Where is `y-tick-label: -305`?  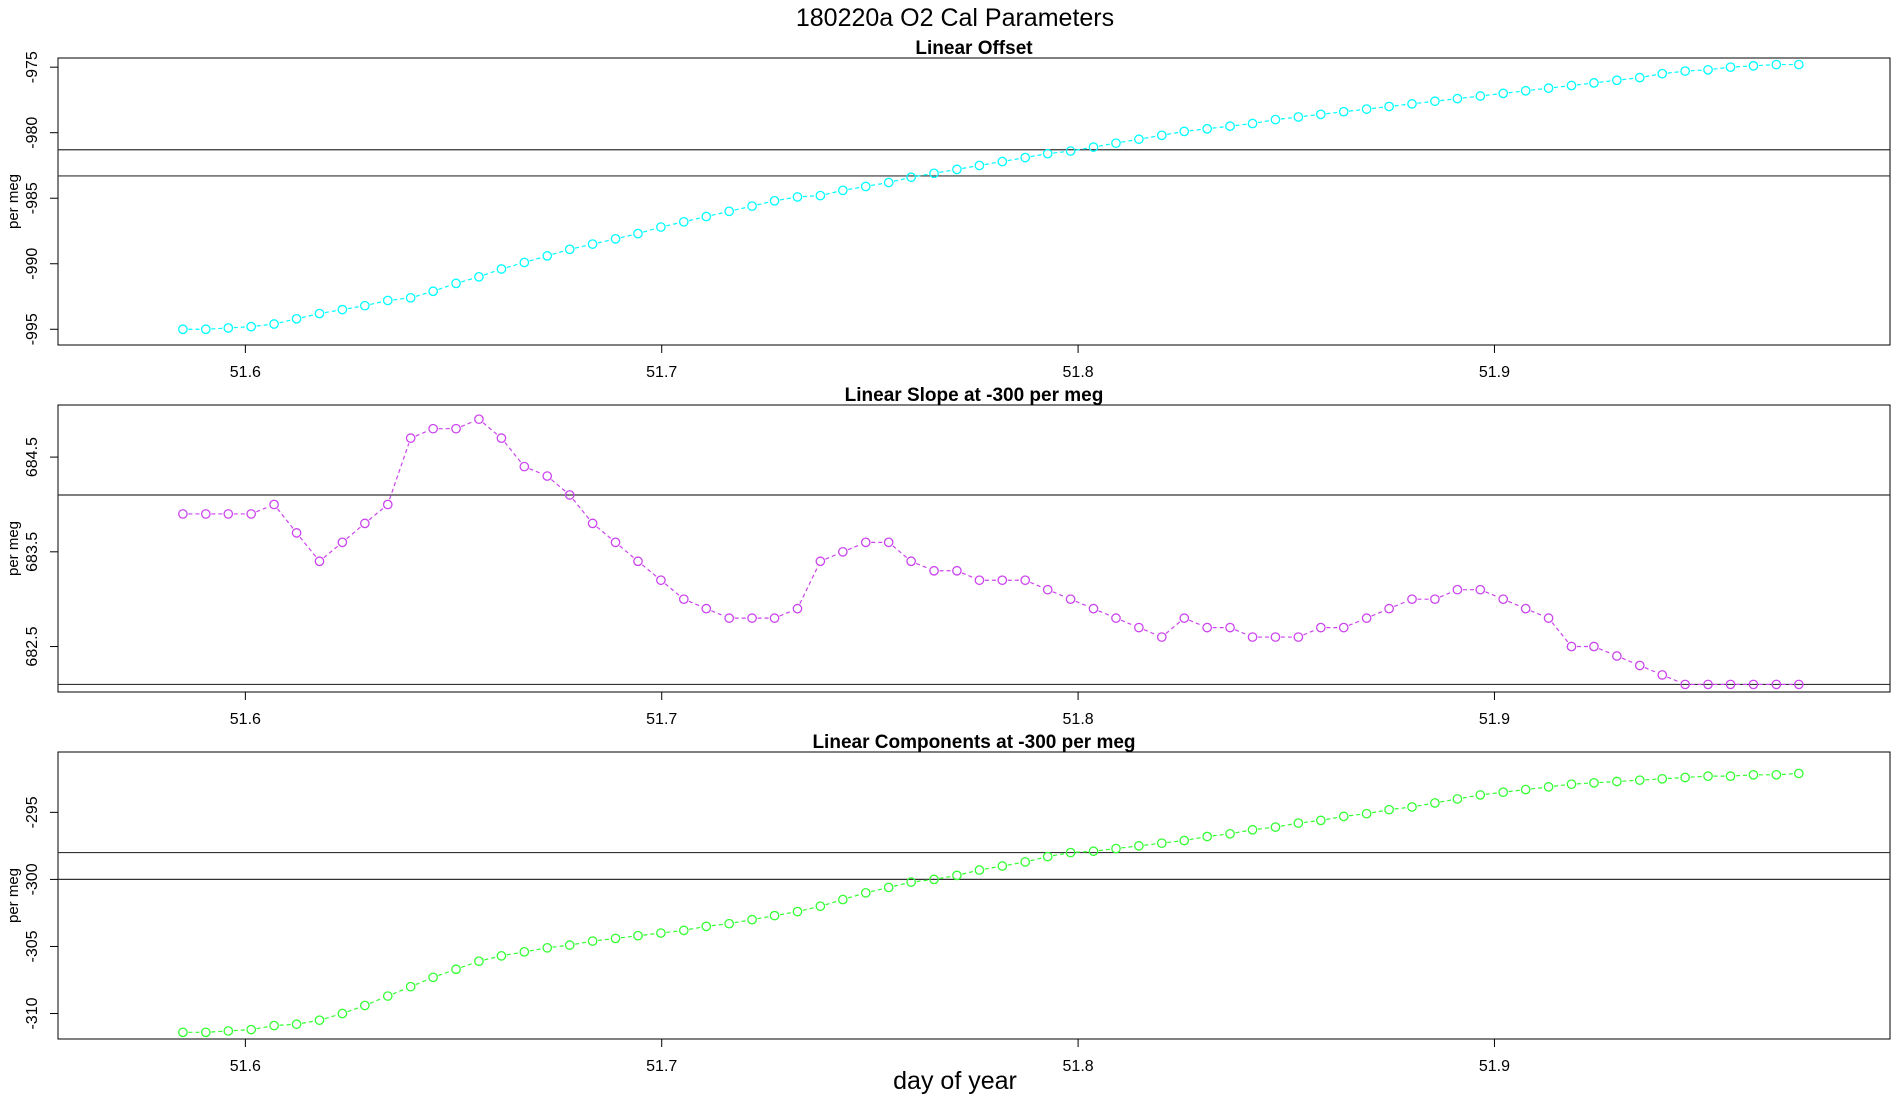
y-tick-label: -305 is located at coordinates (32, 946).